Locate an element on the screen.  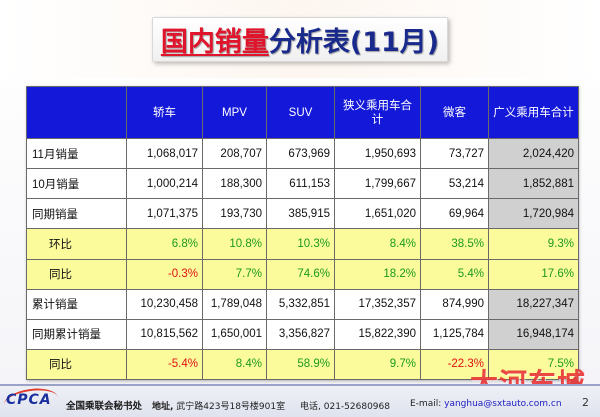
cell-minivan: 73,727 is located at coordinates (454, 153).